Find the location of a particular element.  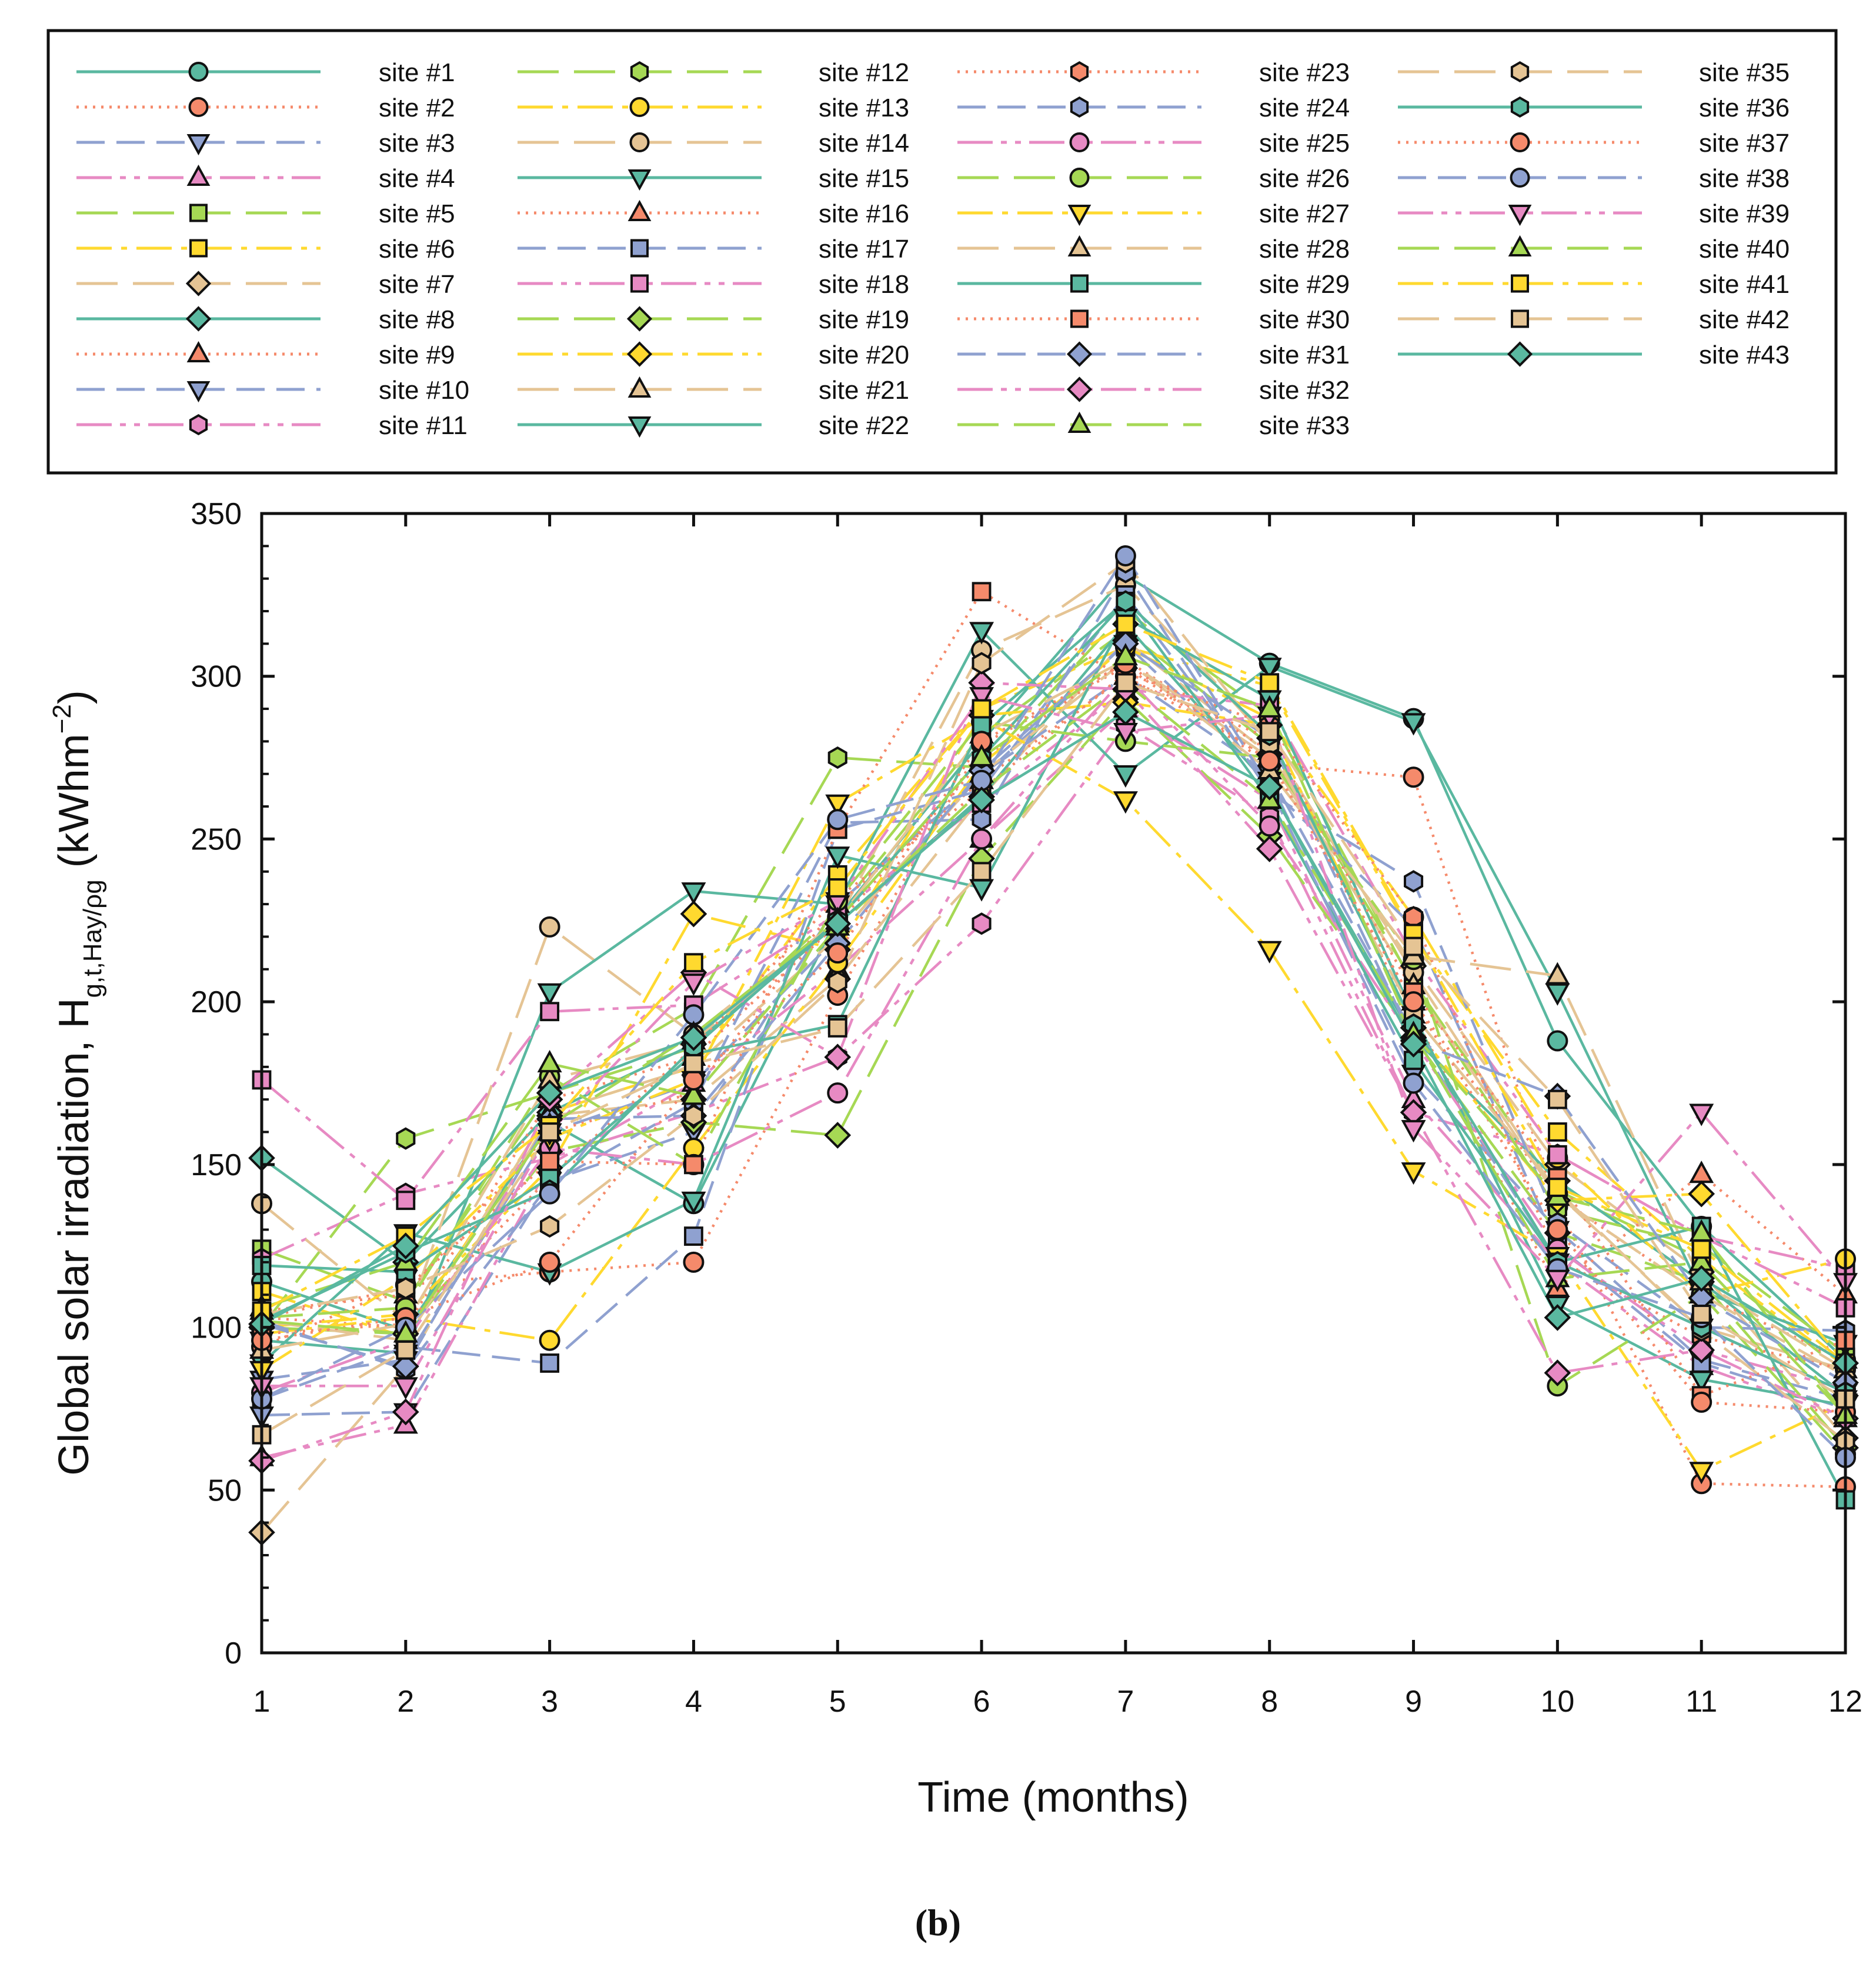

legend-label: site #29 is located at coordinates (1304, 284).